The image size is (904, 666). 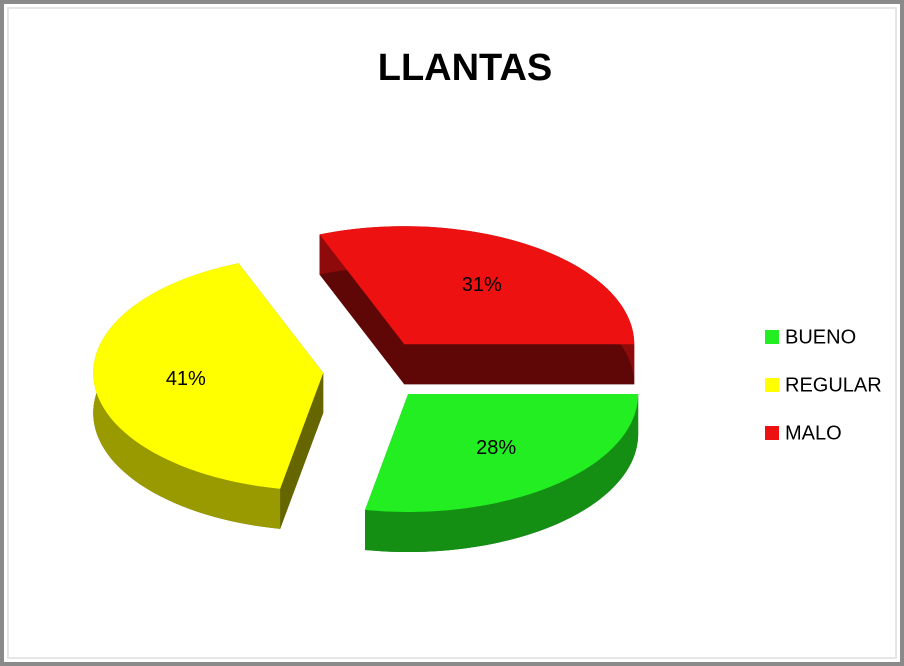 What do you see at coordinates (833, 385) in the screenshot?
I see `legend-label: REGULAR` at bounding box center [833, 385].